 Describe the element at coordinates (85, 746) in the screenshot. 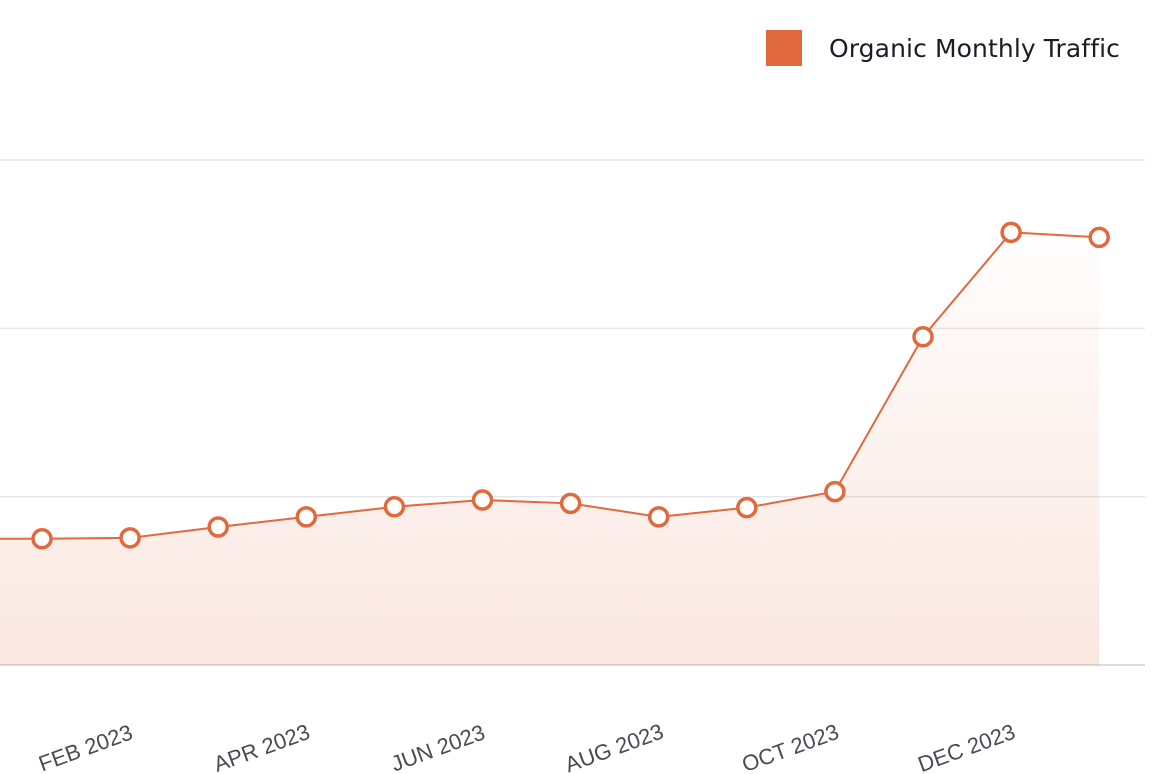

I see `x-tick-label: FEB 2023` at that location.